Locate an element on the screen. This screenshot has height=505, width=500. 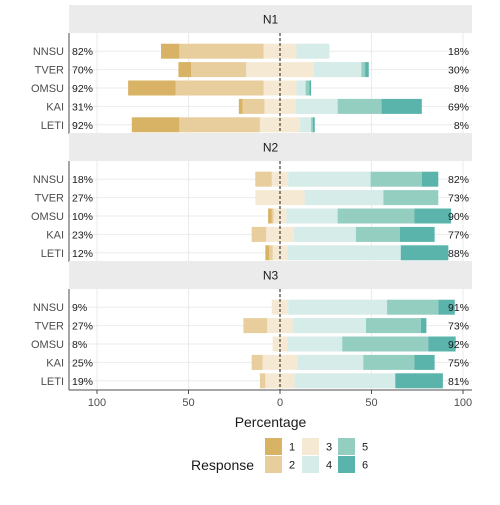
row-label: KAI is located at coordinates (55, 235).